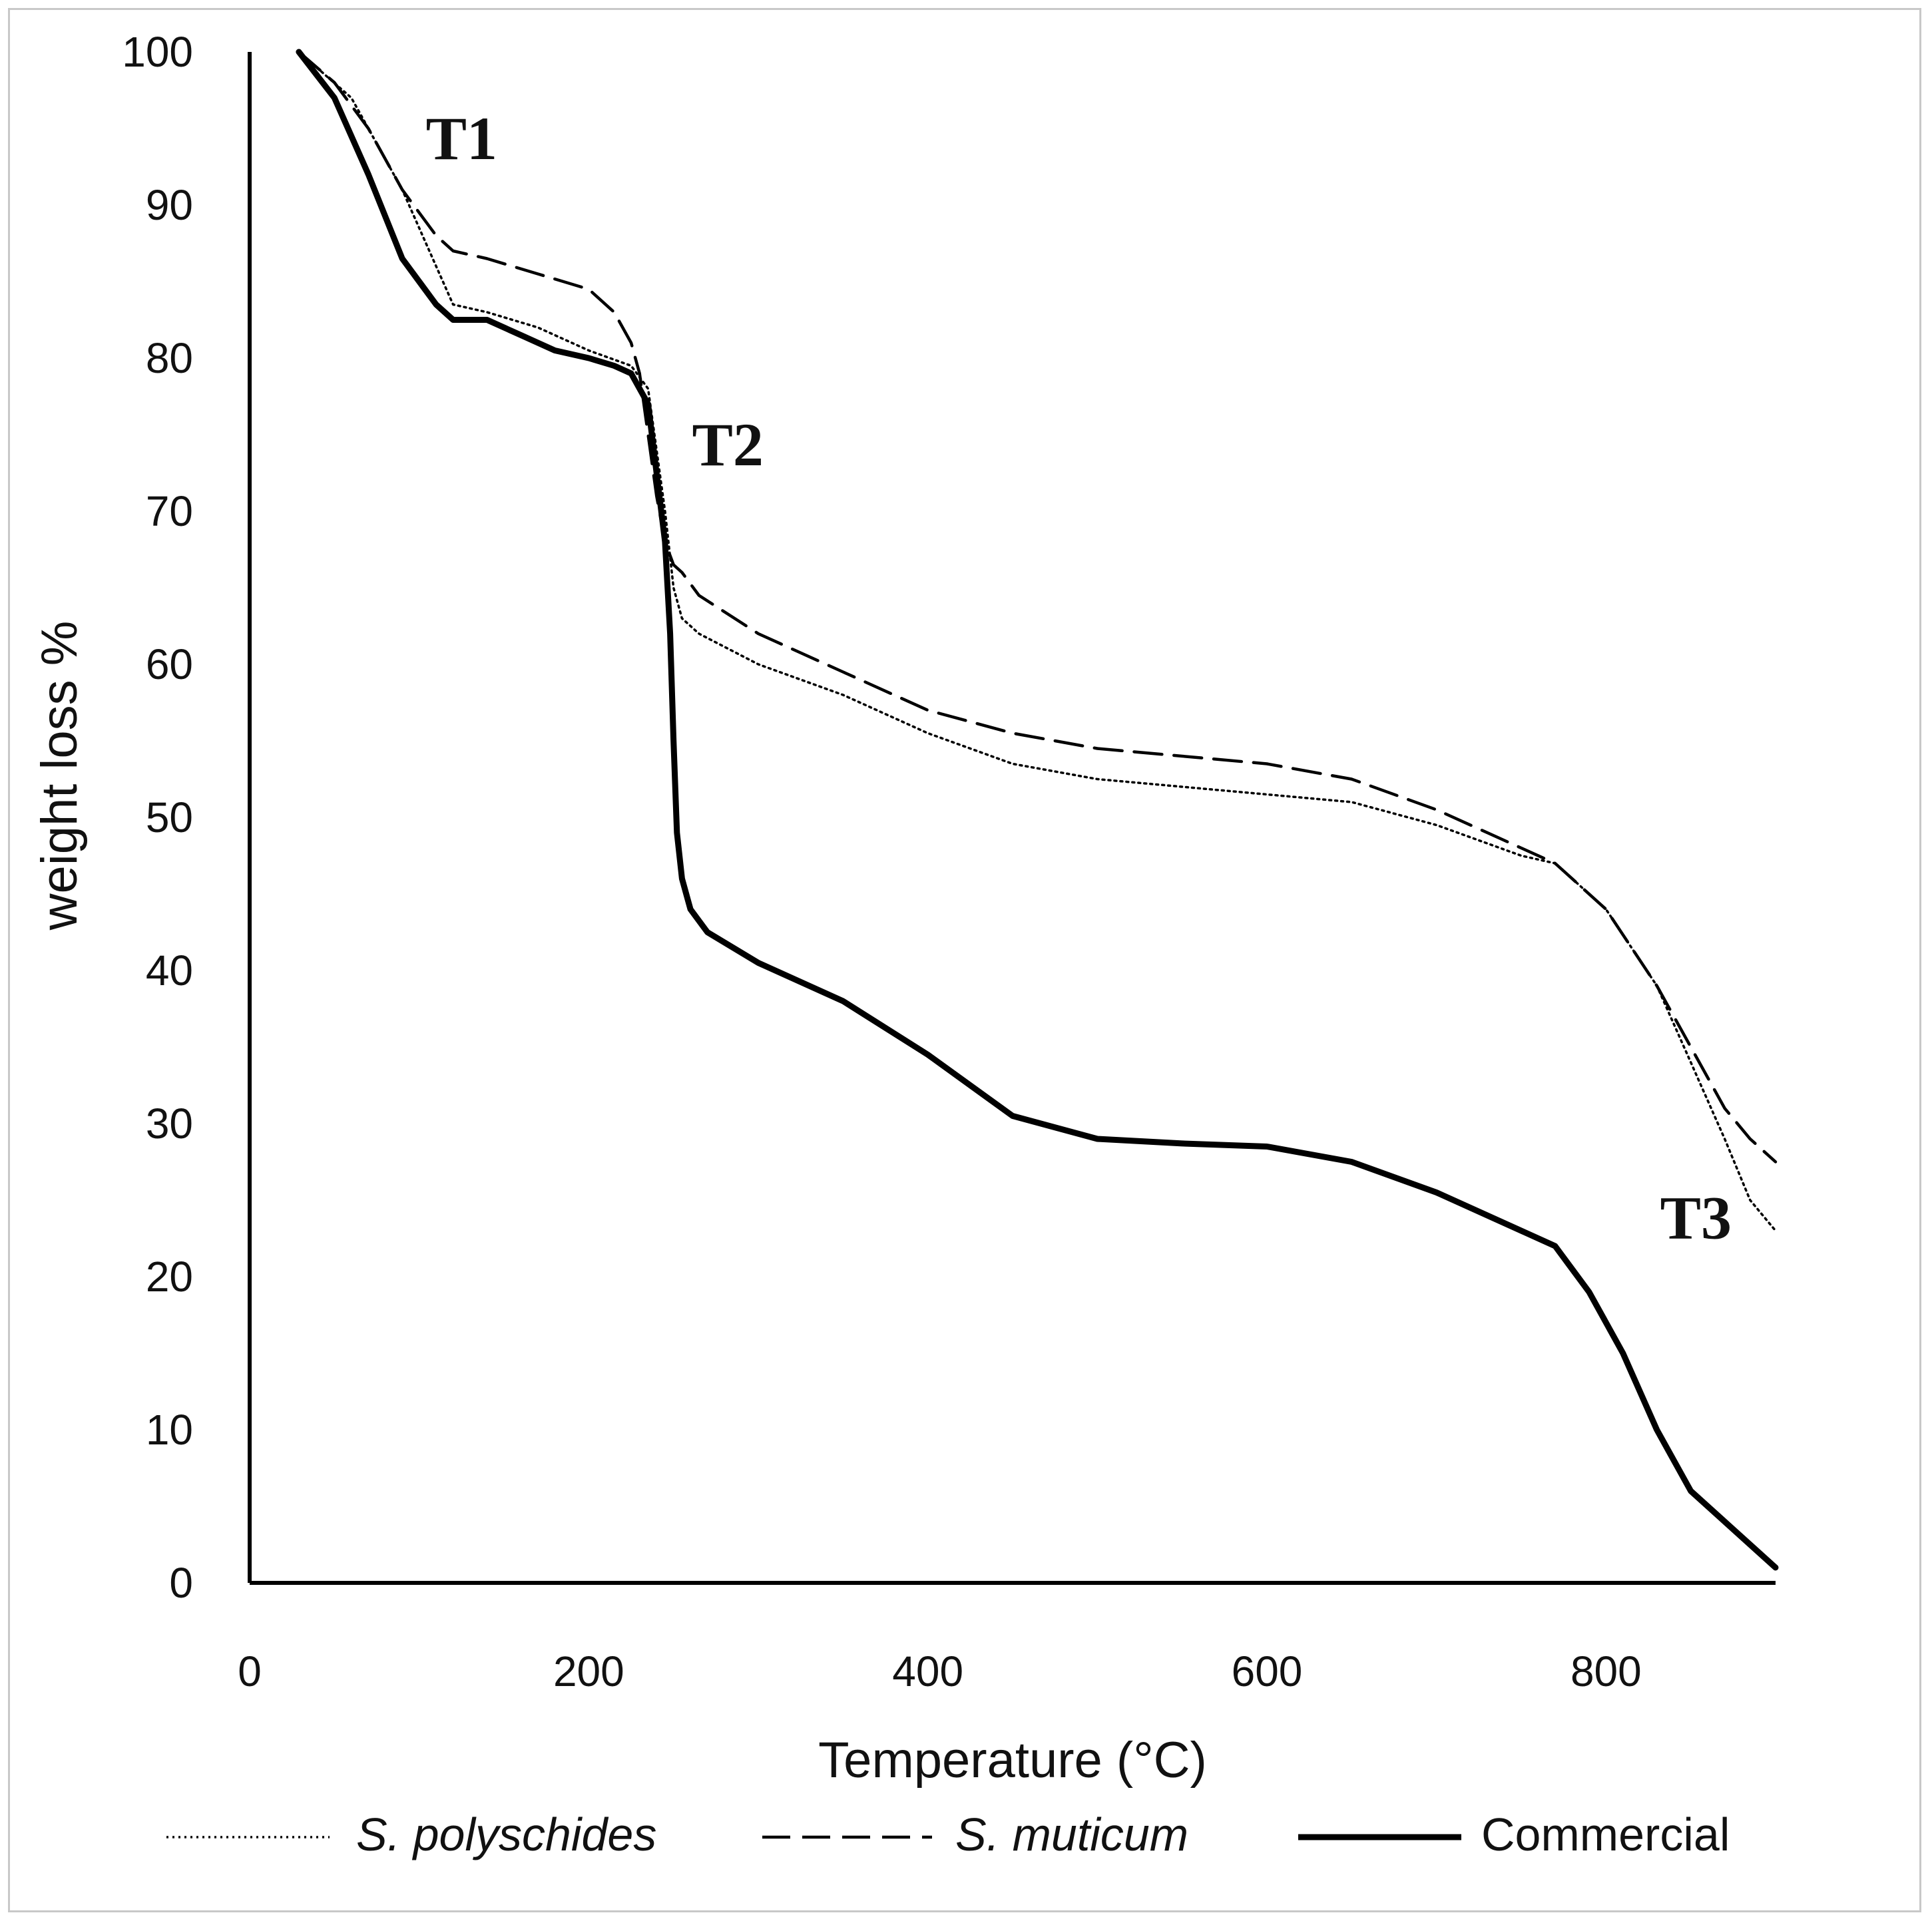 The width and height of the screenshot is (1932, 1923). Describe the element at coordinates (169, 358) in the screenshot. I see `y-tick-label: 80` at that location.